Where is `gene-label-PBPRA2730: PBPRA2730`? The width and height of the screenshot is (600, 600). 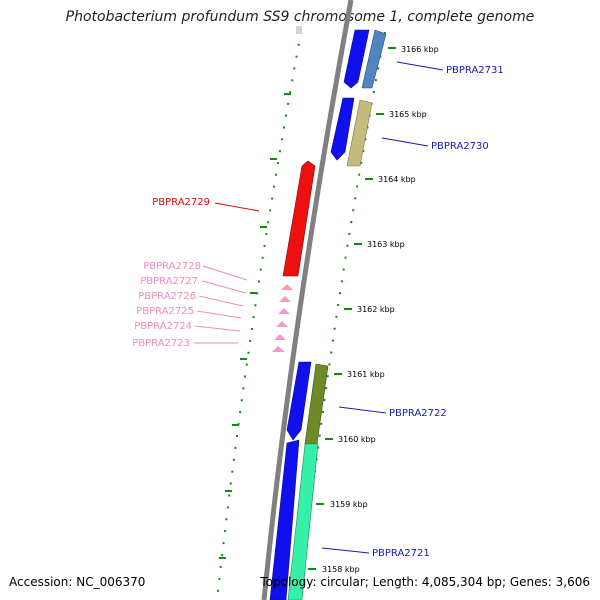 gene-label-PBPRA2730: PBPRA2730 is located at coordinates (460, 146).